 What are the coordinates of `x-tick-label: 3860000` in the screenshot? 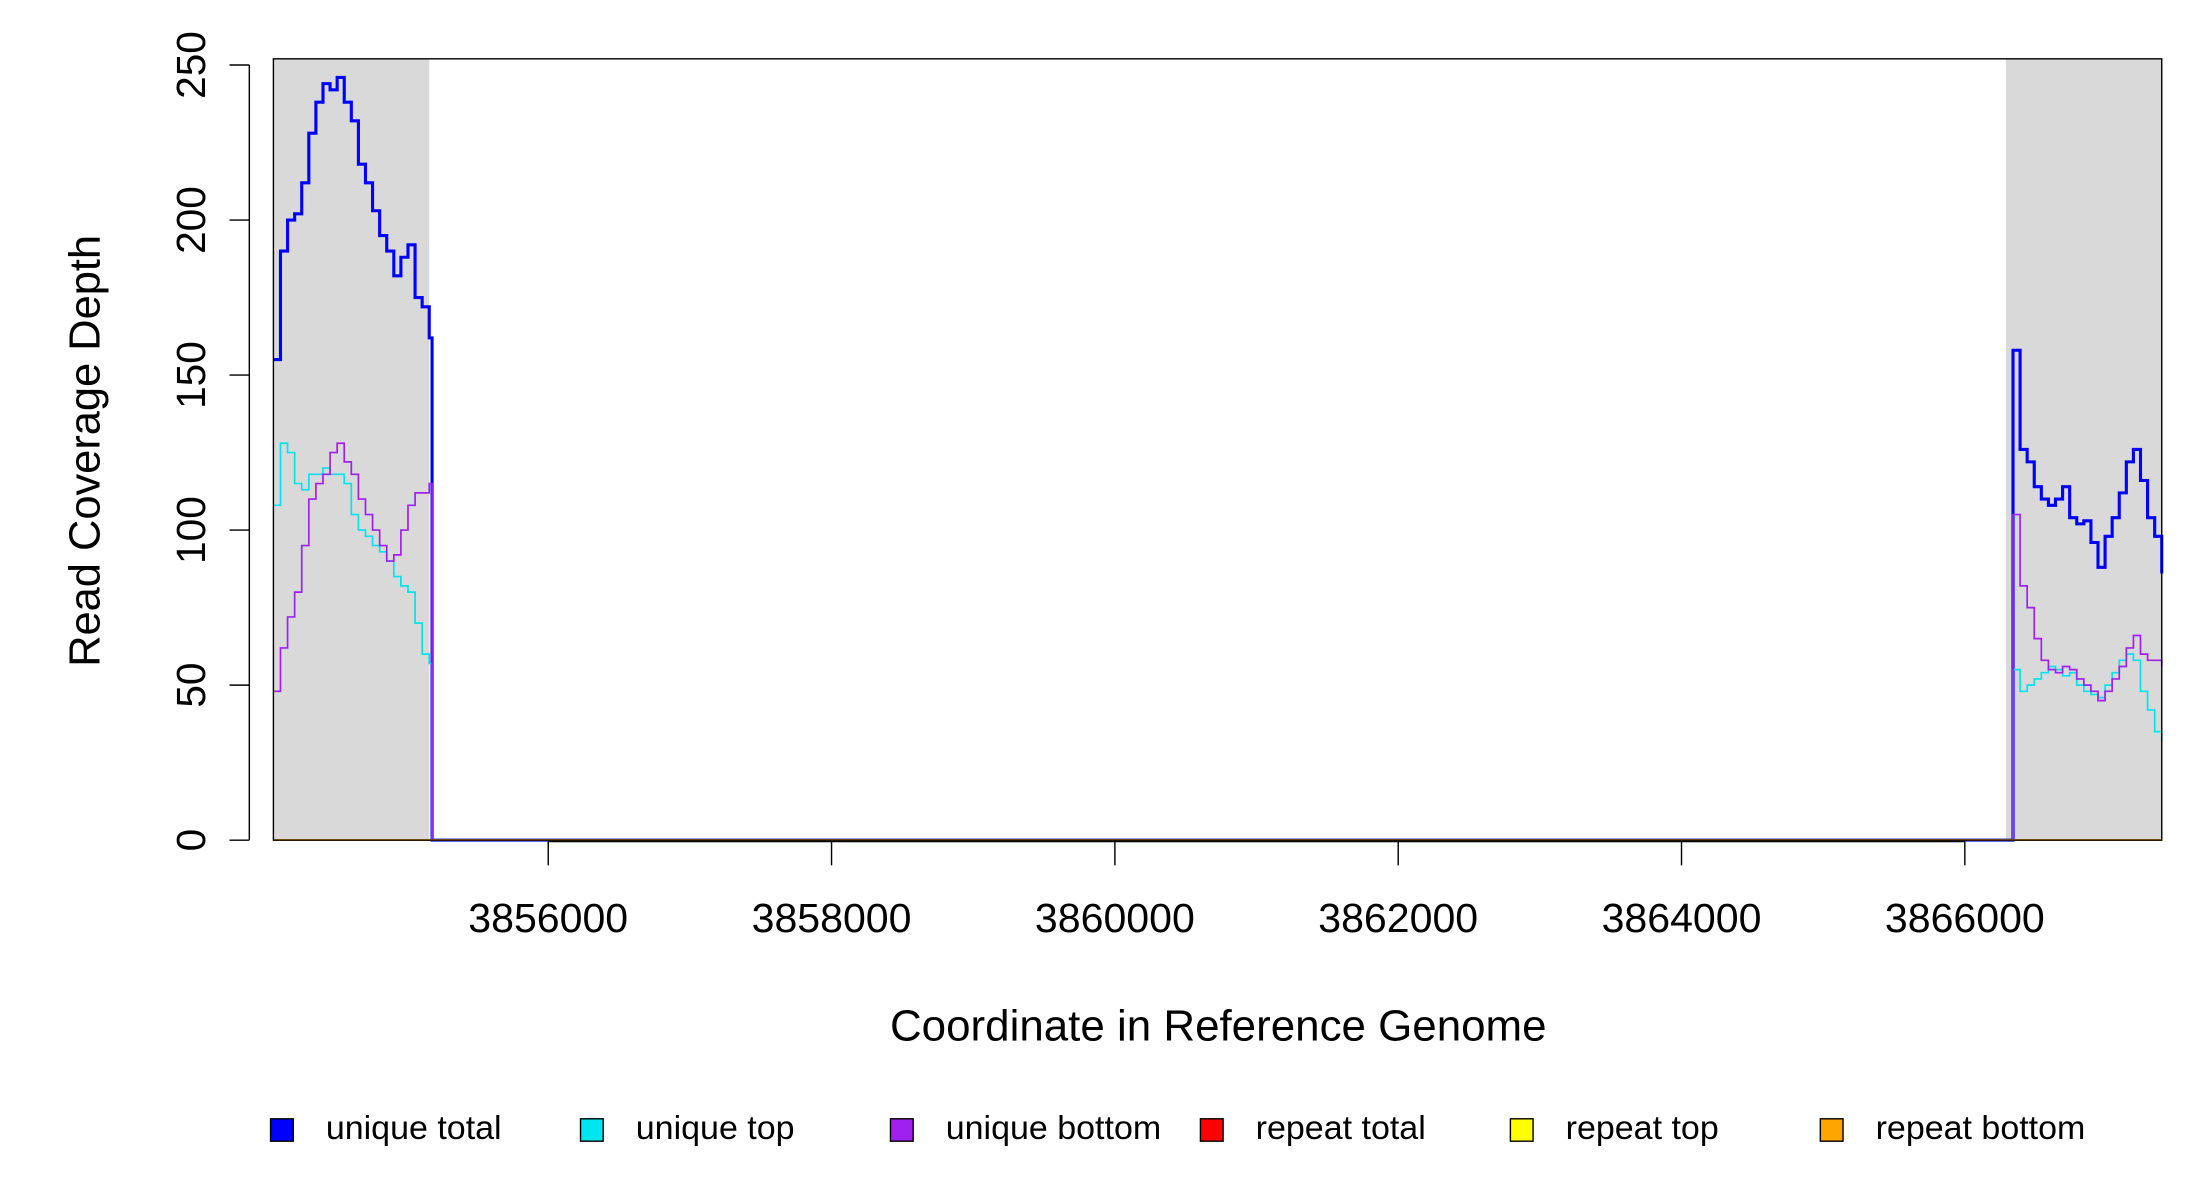 It's located at (1115, 918).